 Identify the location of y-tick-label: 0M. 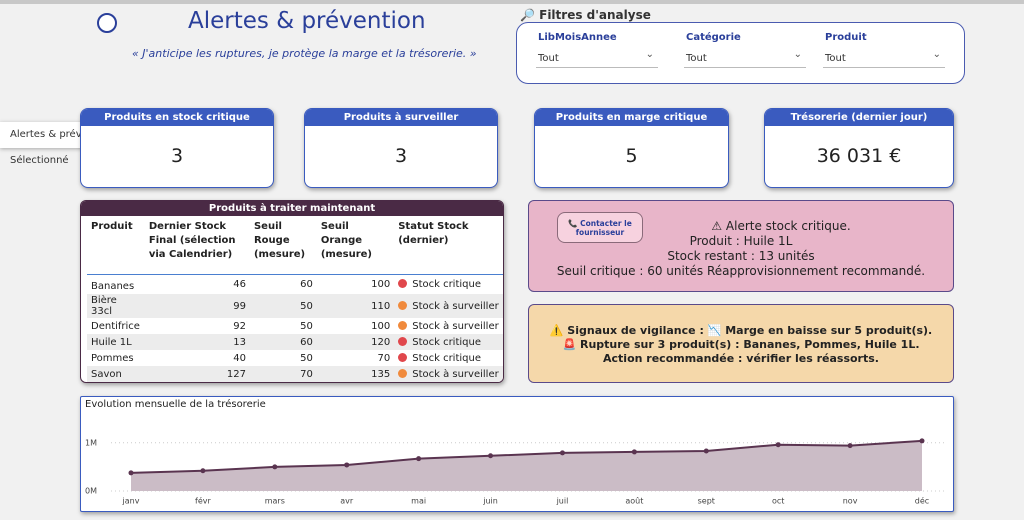
(91, 491).